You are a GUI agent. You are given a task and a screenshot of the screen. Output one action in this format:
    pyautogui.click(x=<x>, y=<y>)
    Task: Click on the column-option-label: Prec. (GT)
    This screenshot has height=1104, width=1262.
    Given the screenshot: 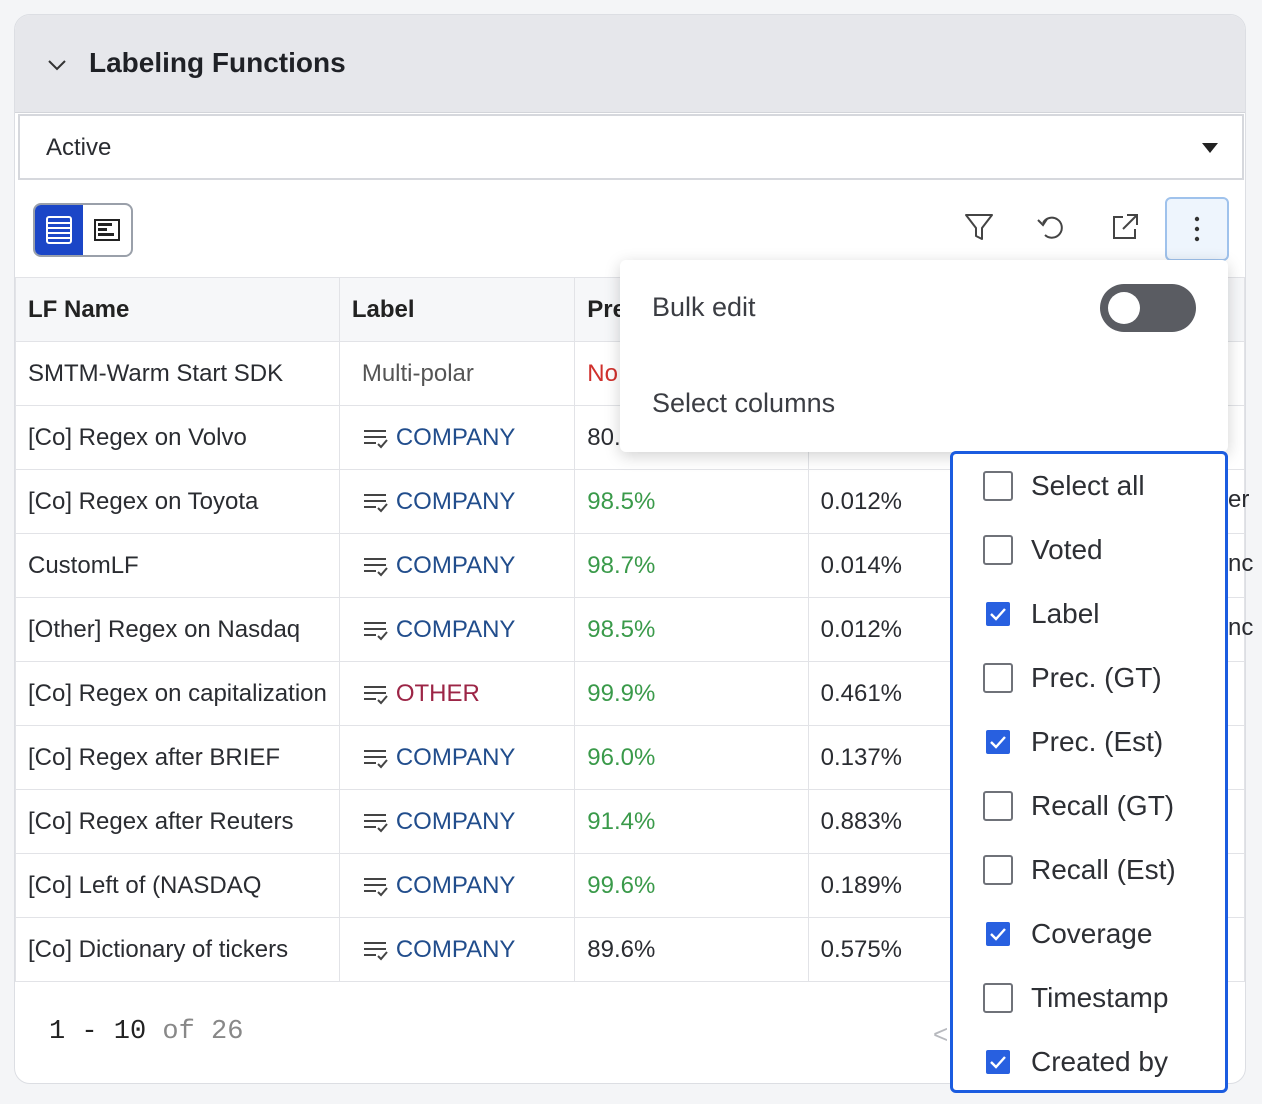 What is the action you would take?
    pyautogui.click(x=1096, y=677)
    